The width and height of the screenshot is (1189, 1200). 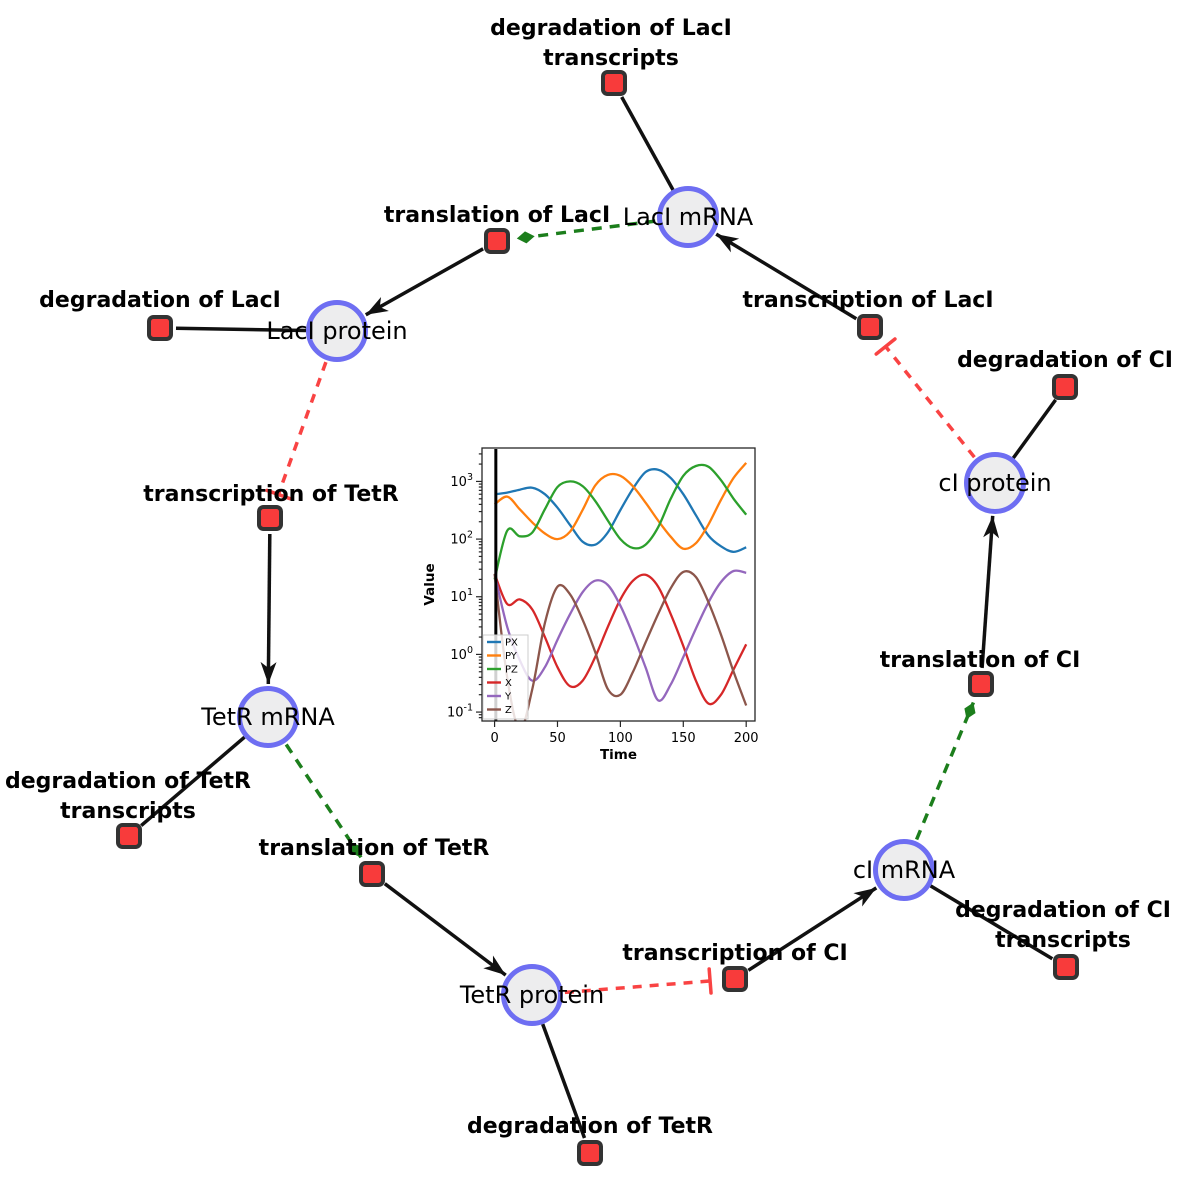 I want to click on edge-inhibition-ci-protein-to-transcription-laci, so click(x=925, y=398).